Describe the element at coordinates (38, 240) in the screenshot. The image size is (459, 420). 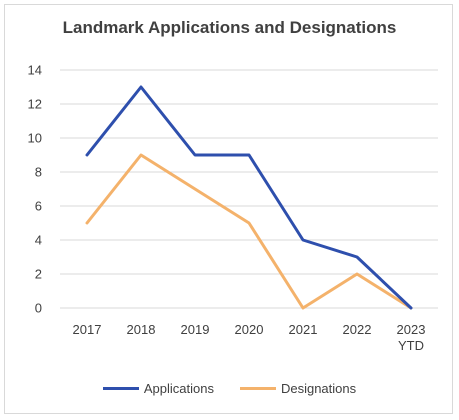
I see `y-tick-label: 4` at that location.